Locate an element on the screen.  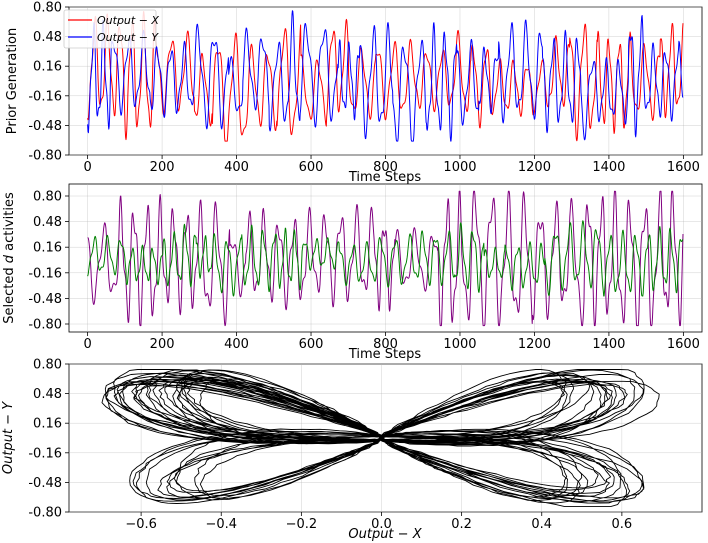
series-d-unit-2-line is located at coordinates (385, 258).